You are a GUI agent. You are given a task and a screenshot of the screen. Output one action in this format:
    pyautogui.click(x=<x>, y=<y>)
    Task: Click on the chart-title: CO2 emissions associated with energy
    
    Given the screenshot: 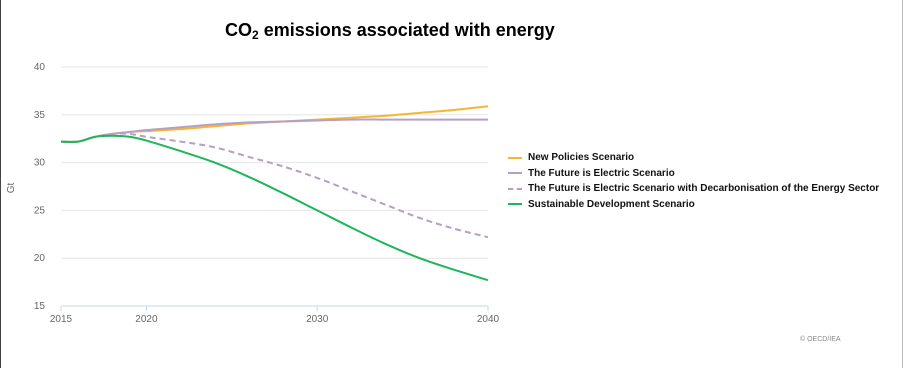 What is the action you would take?
    pyautogui.click(x=390, y=31)
    